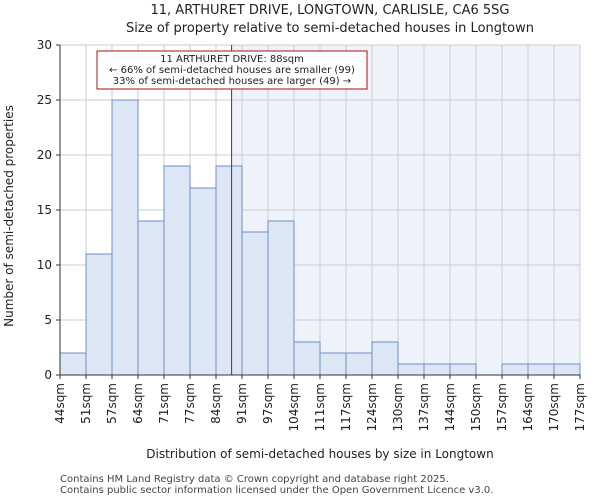 The width and height of the screenshot is (600, 500). I want to click on x-tick-label: 144sqm, so click(450, 407).